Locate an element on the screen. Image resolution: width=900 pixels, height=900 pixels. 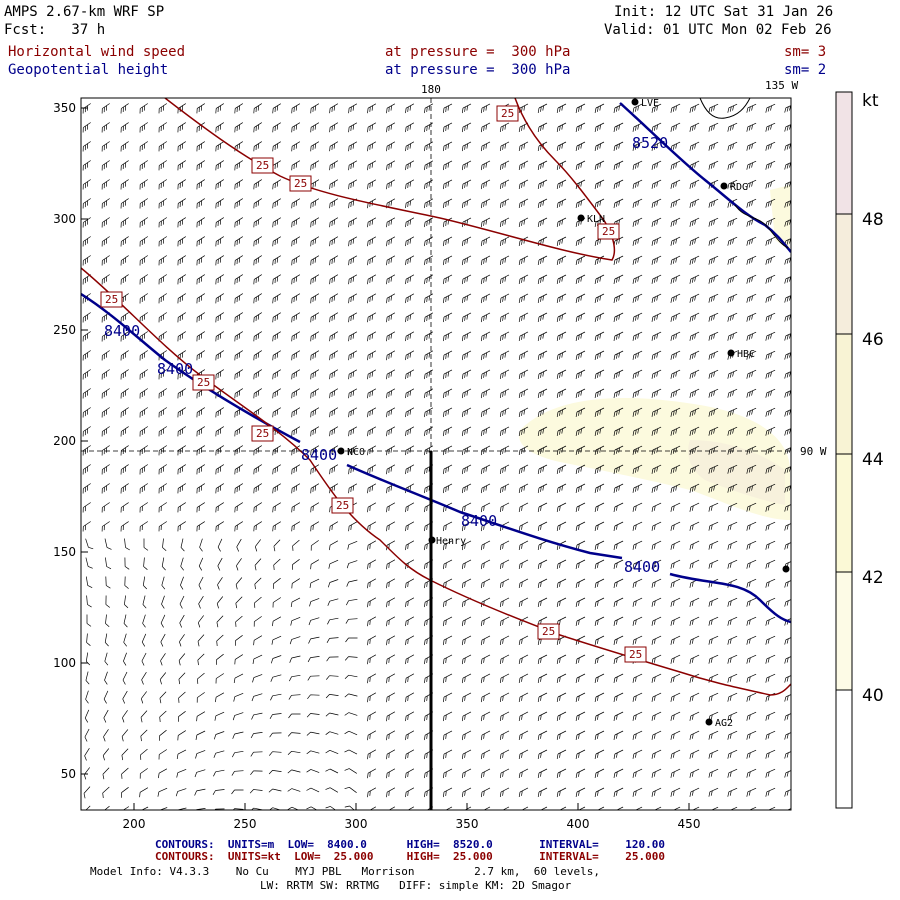
x-tick-300: 300 is located at coordinates (356, 824).